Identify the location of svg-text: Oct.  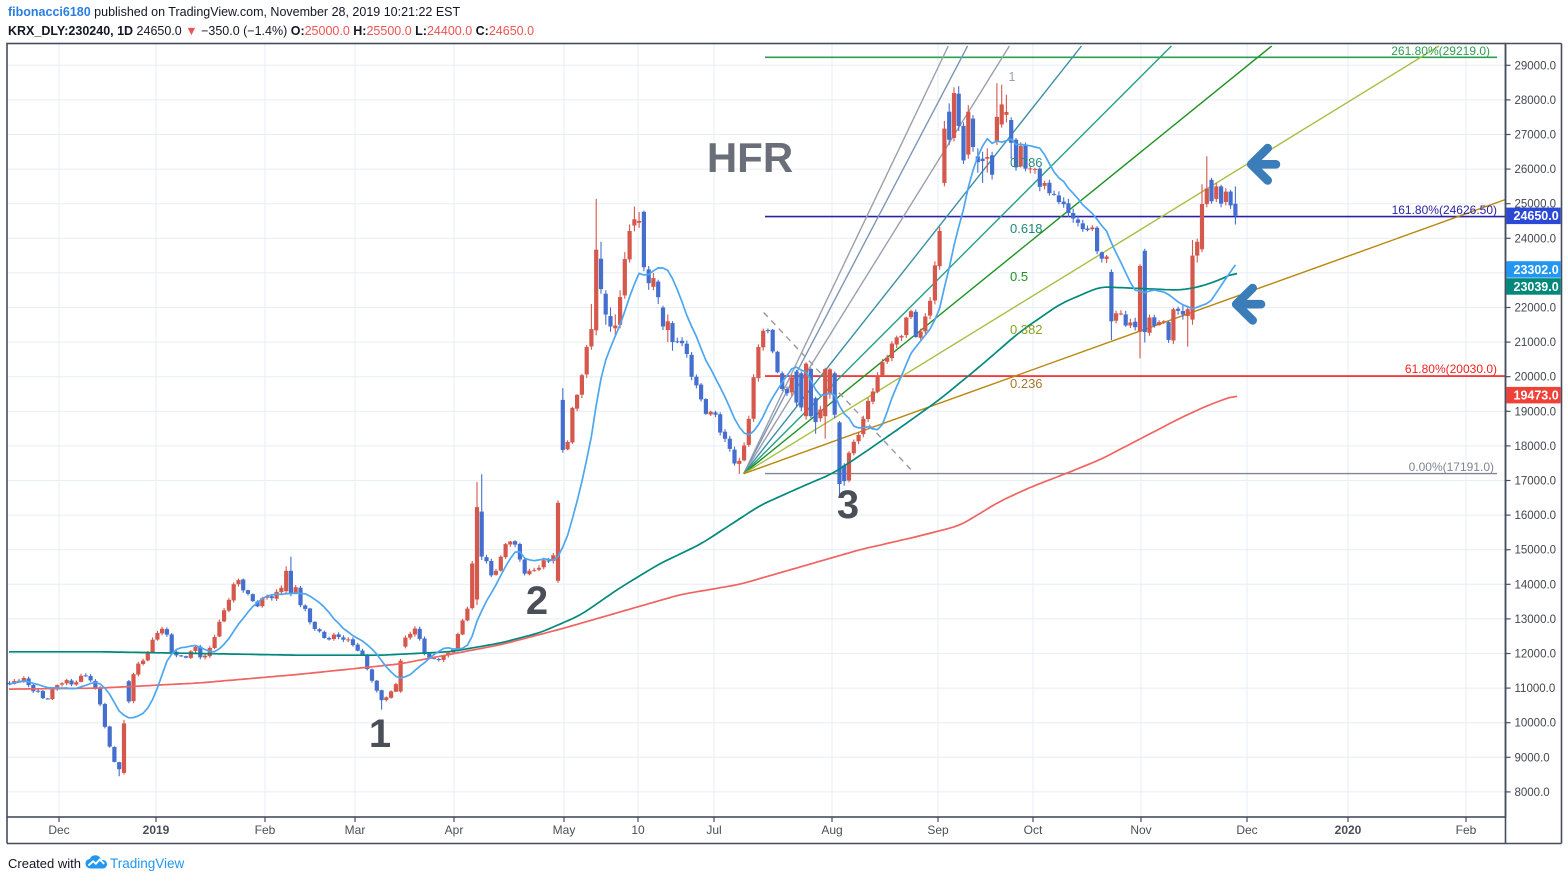
(1033, 830).